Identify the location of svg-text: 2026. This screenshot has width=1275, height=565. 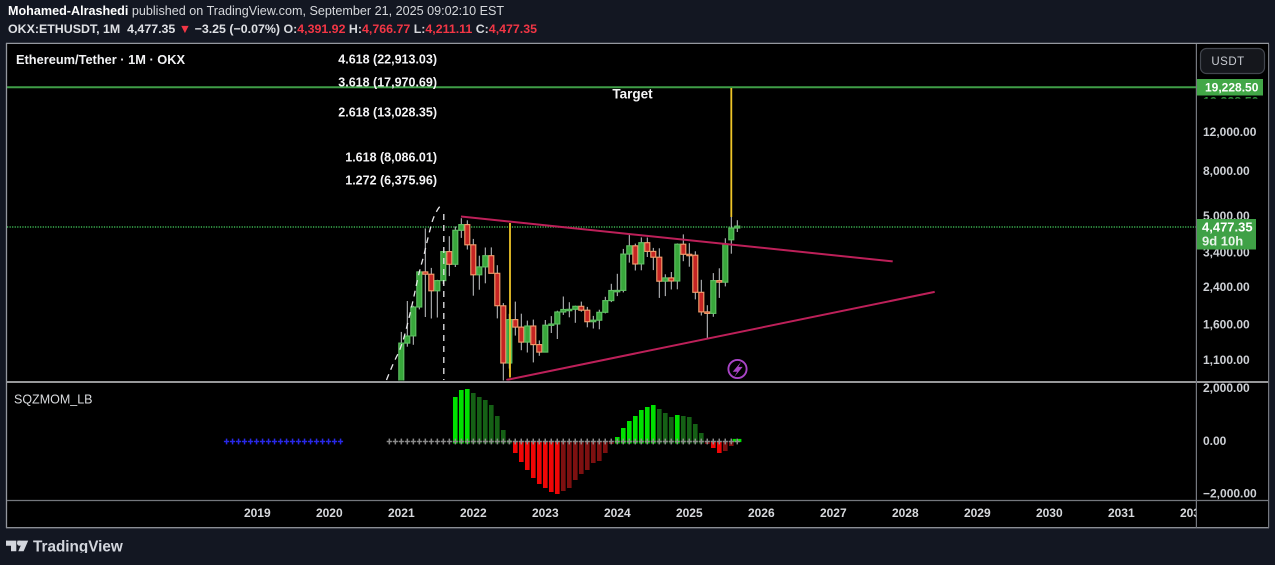
(761, 513).